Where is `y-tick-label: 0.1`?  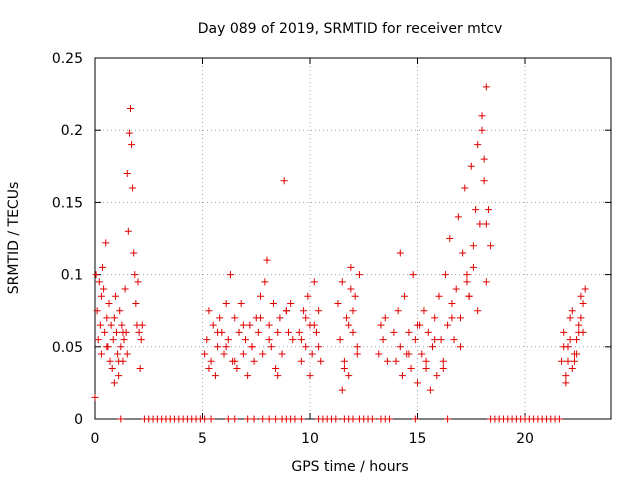 y-tick-label: 0.1 is located at coordinates (72, 276).